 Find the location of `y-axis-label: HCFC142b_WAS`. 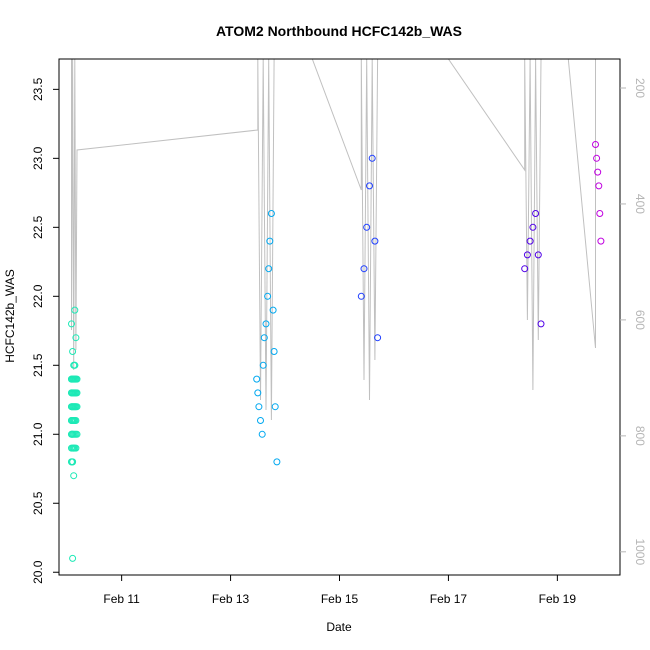

y-axis-label: HCFC142b_WAS is located at coordinates (10, 316).